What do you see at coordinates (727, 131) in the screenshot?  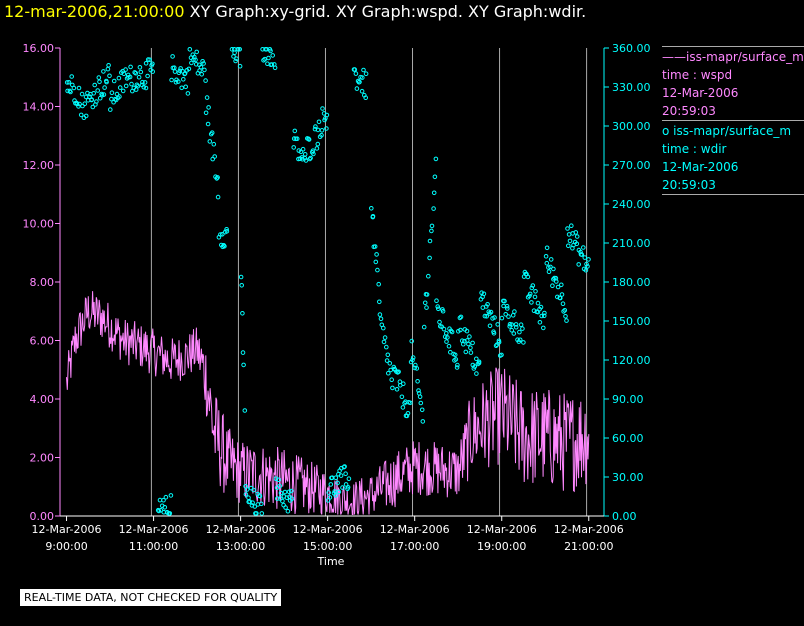 I see `legend-line-label: o iss-mapr/surface_m` at bounding box center [727, 131].